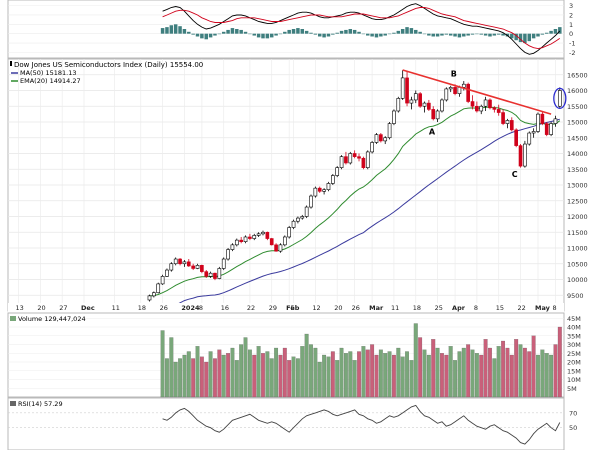  What do you see at coordinates (13, 318) in the screenshot?
I see `volume-legend-swatch` at bounding box center [13, 318].